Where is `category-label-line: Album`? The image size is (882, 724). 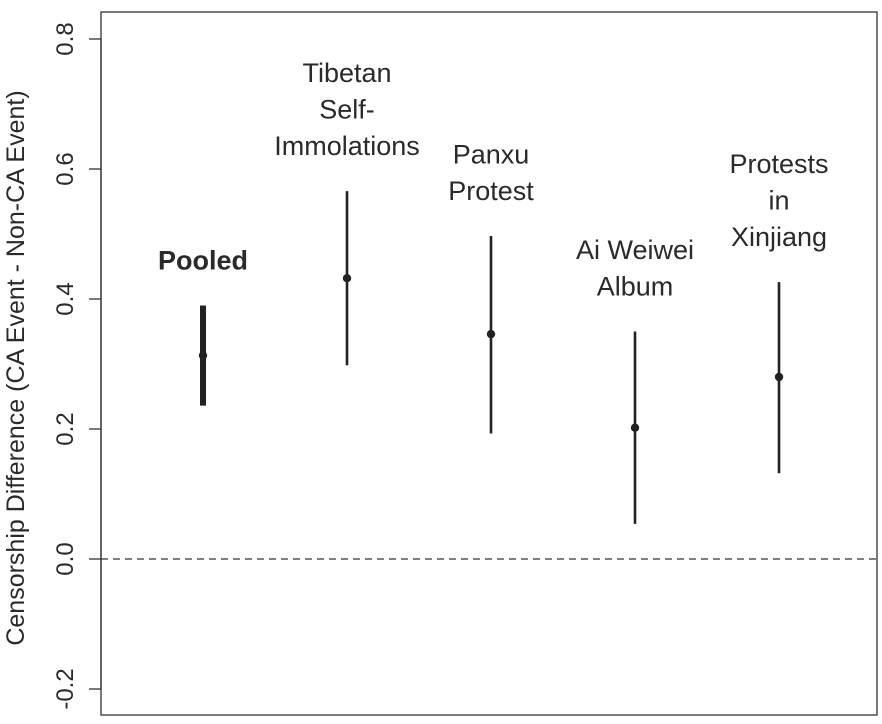
category-label-line: Album is located at coordinates (635, 287).